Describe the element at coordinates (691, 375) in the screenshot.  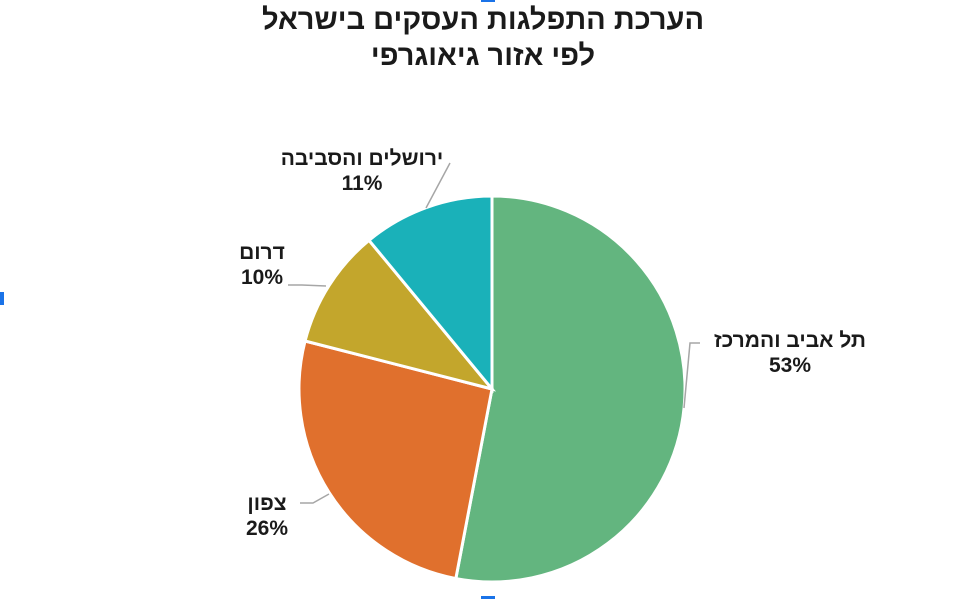
I see `leader-line-tel-aviv` at that location.